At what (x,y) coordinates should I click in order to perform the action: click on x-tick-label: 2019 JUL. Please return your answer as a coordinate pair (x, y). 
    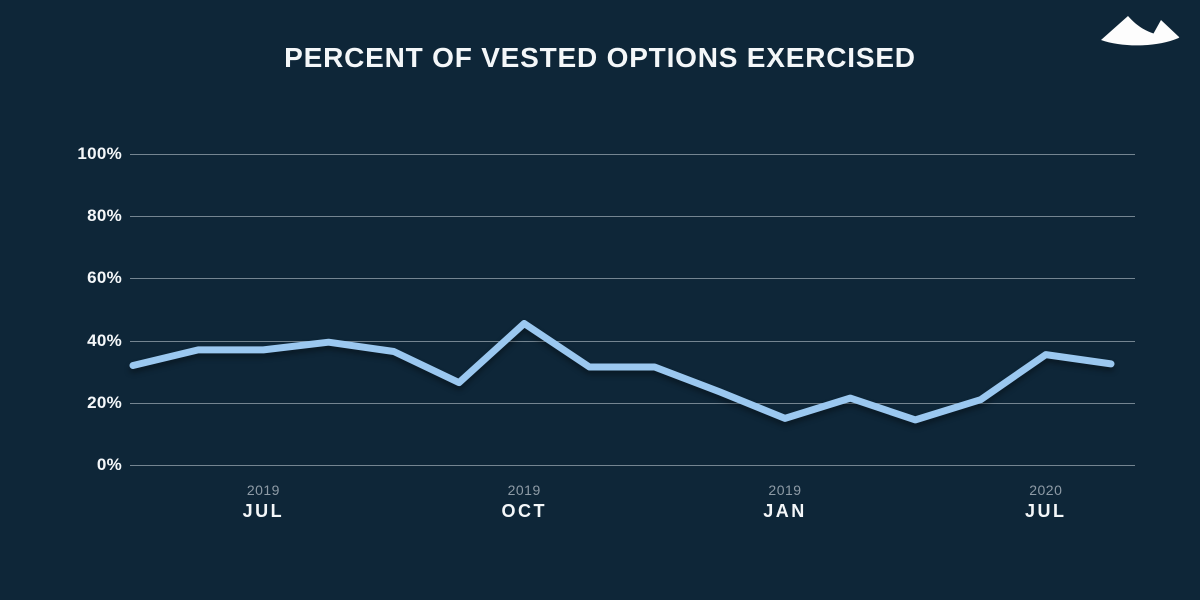
    Looking at the image, I should click on (263, 502).